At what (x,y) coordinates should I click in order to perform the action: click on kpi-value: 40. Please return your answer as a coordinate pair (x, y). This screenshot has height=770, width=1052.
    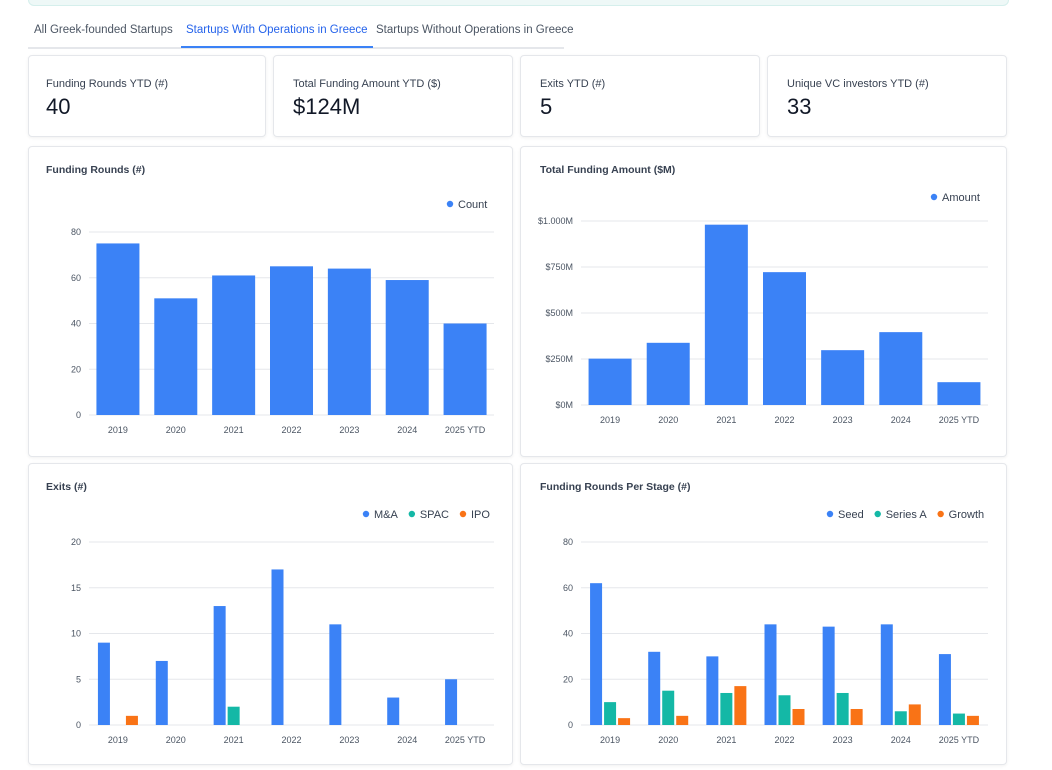
    Looking at the image, I should click on (58, 106).